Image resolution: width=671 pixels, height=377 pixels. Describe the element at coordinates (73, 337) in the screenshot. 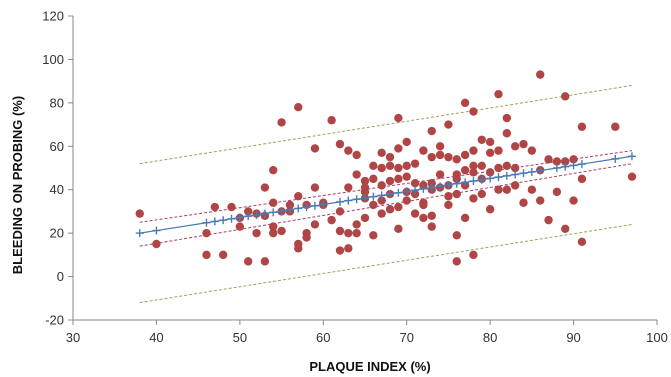

I see `x-tick-label: 30` at that location.